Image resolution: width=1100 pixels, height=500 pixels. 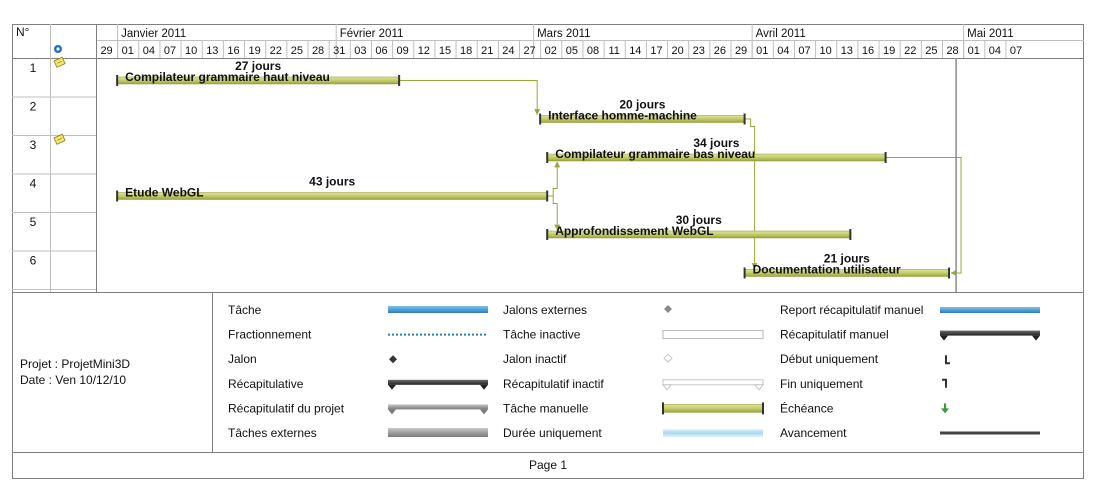 I want to click on legend-symbol-external-milestone, so click(x=668, y=309).